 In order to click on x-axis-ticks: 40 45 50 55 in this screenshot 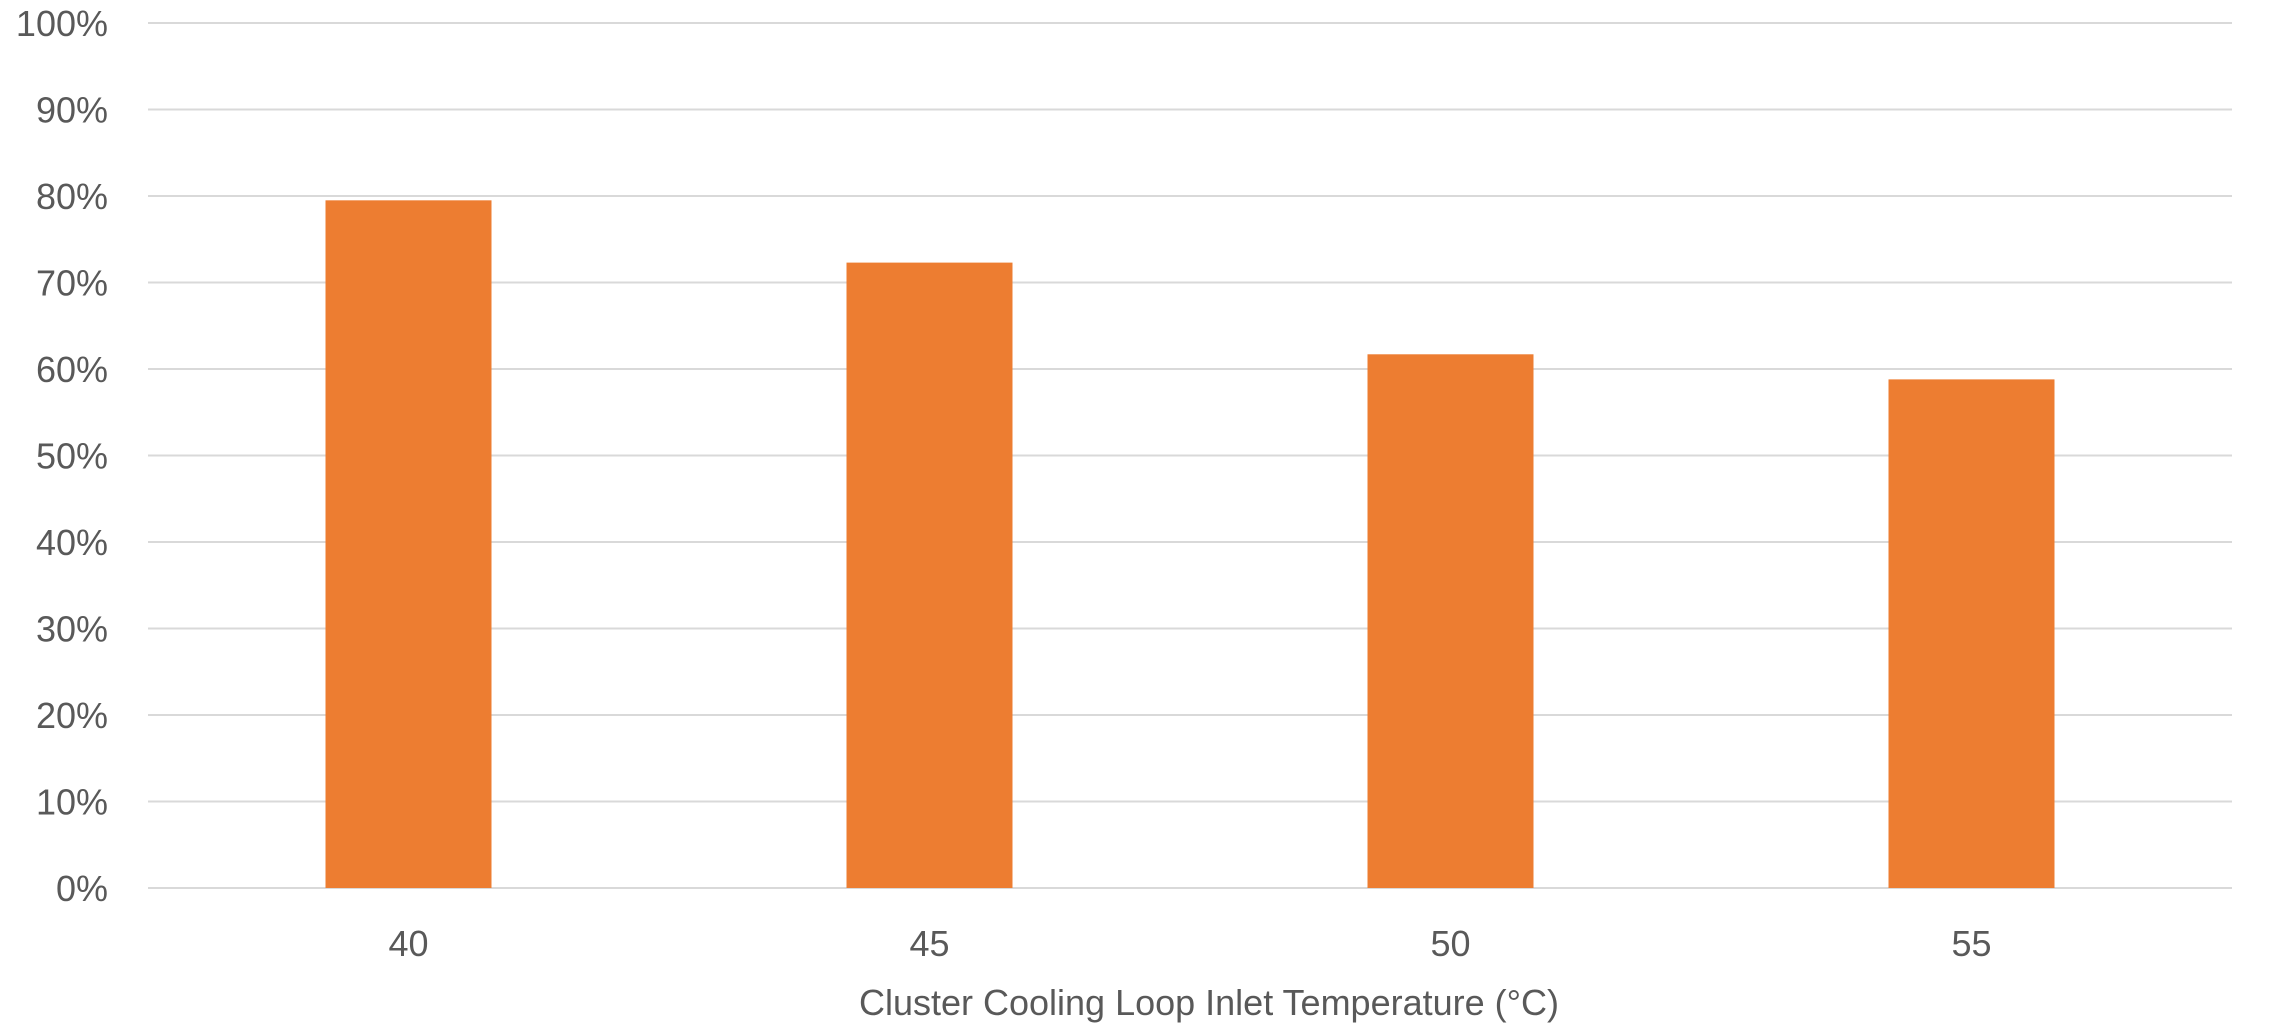, I will do `click(1189, 943)`.